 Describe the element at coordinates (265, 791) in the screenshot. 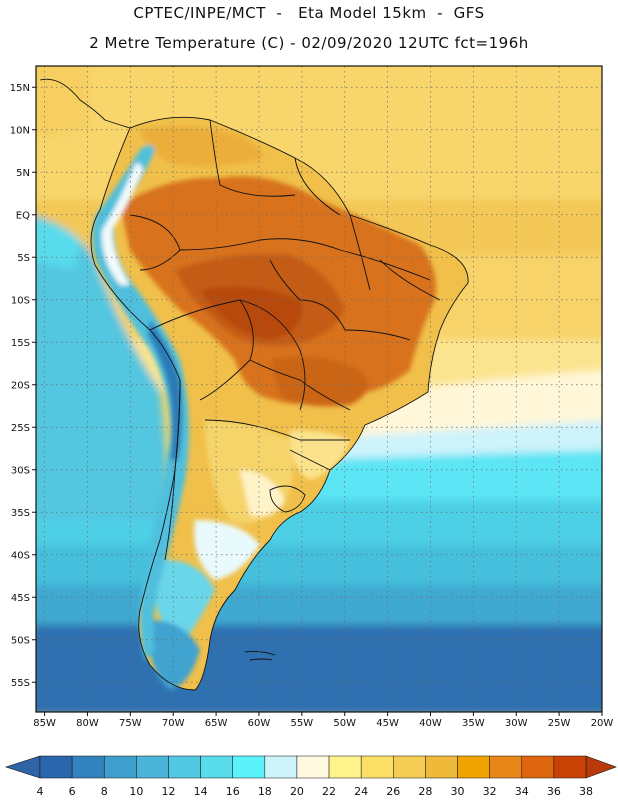

I see `colorbar-label: 18` at that location.